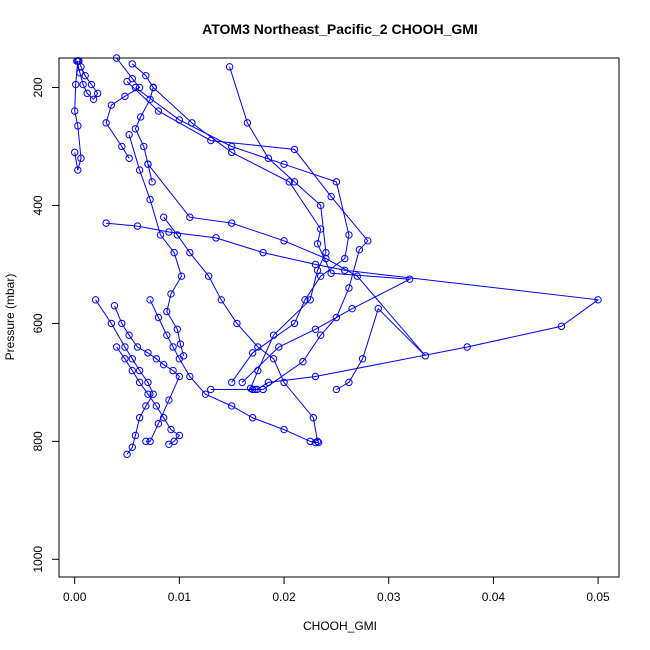 The height and width of the screenshot is (650, 650). Describe the element at coordinates (598, 597) in the screenshot. I see `x-tick-label: 0.05` at that location.